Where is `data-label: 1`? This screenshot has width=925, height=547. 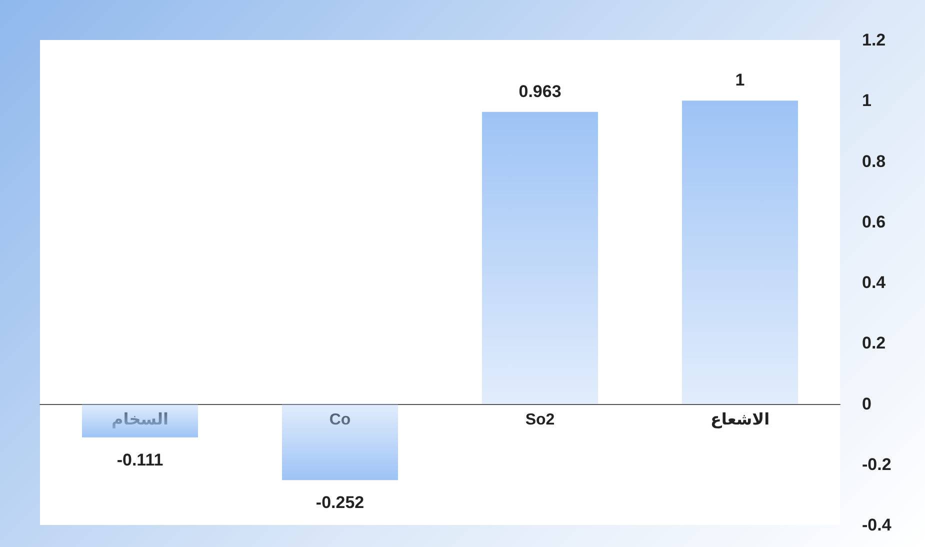
data-label: 1 is located at coordinates (740, 80).